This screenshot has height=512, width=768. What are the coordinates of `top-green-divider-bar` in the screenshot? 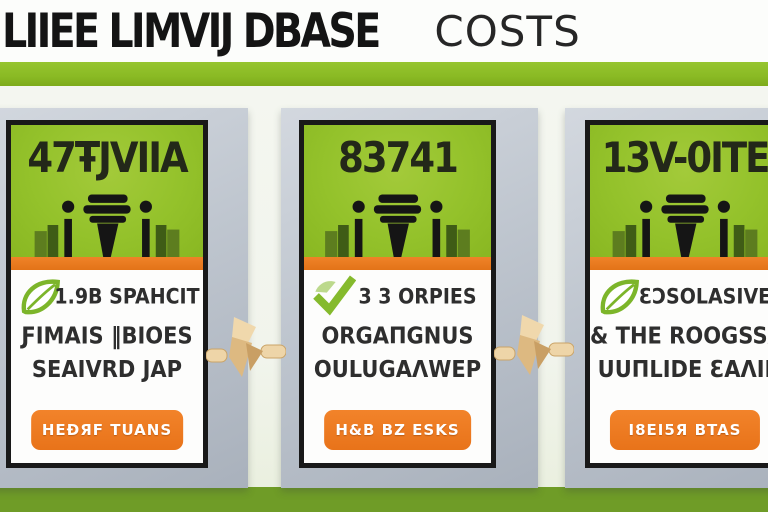 It's located at (384, 74).